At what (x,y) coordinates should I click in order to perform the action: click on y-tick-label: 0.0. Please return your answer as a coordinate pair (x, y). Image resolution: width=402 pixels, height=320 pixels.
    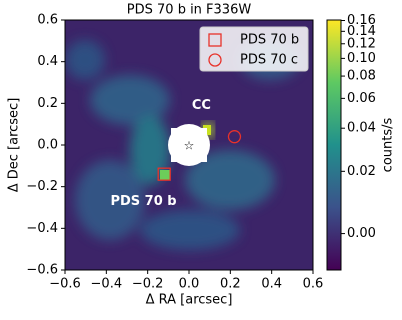
    Looking at the image, I should click on (47, 145).